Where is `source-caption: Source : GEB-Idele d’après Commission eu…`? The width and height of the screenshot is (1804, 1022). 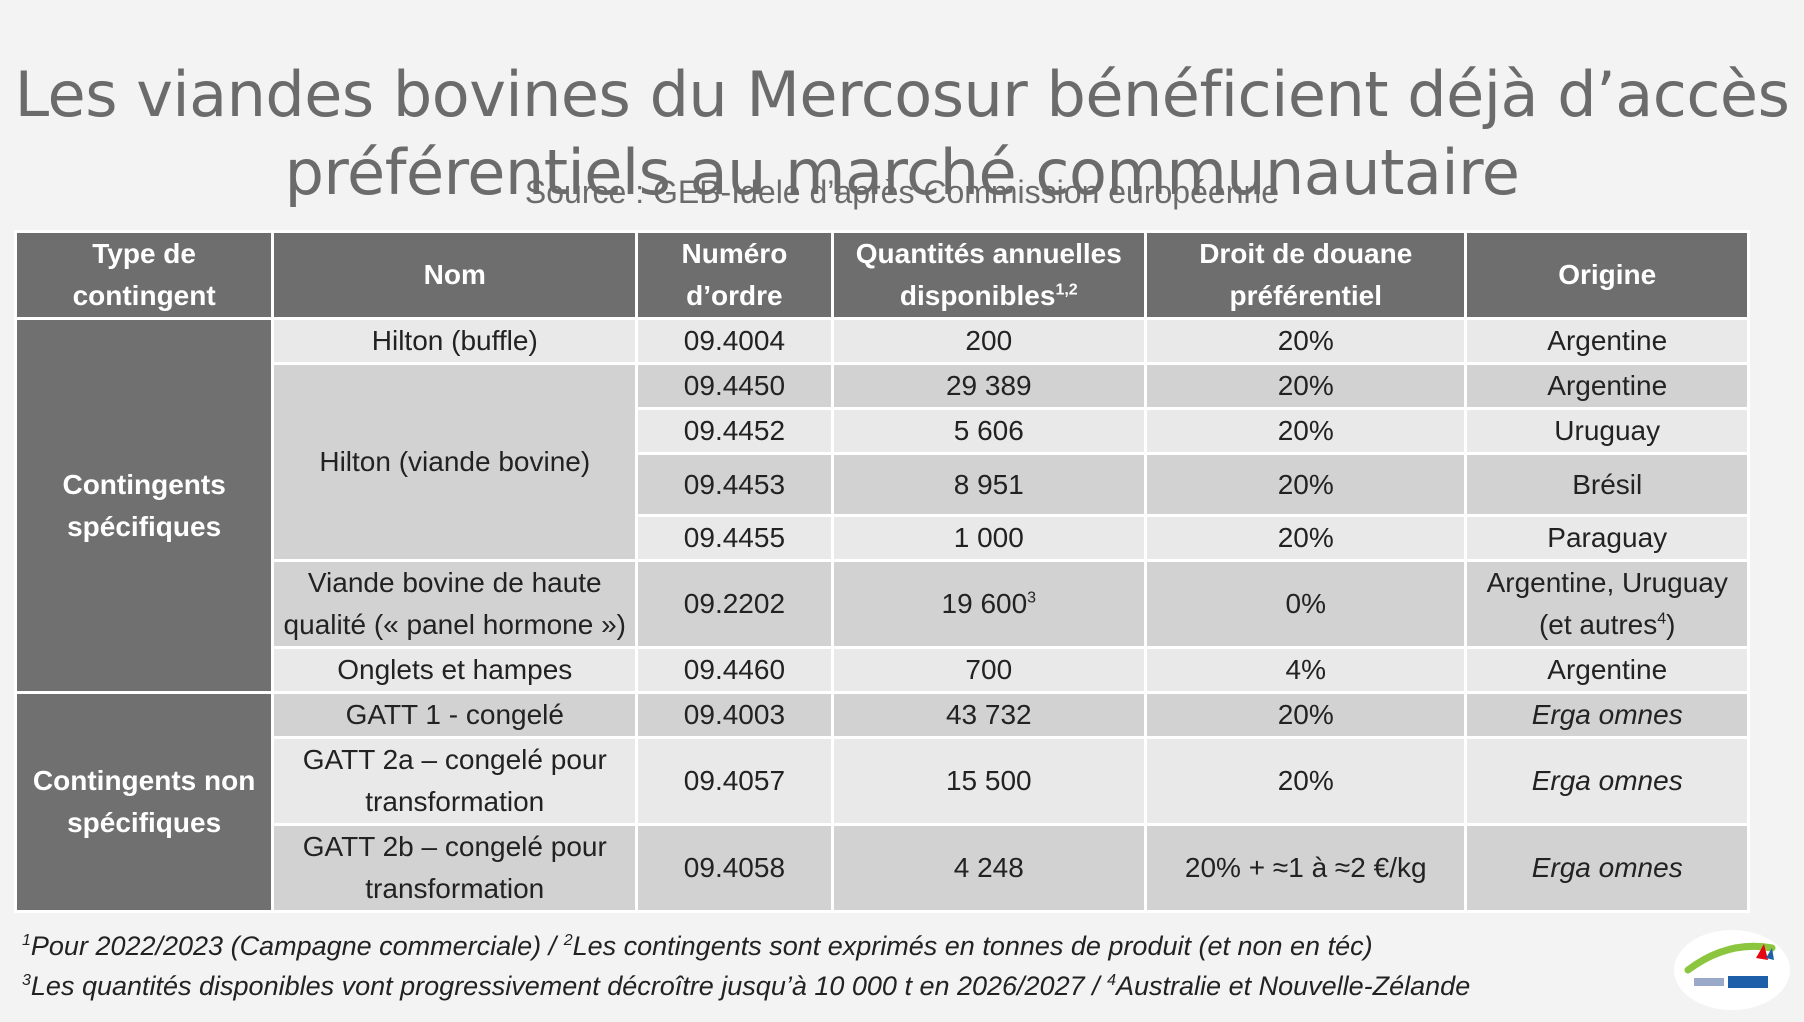
source-caption: Source : GEB-Idele d’après Commission eu… is located at coordinates (902, 192).